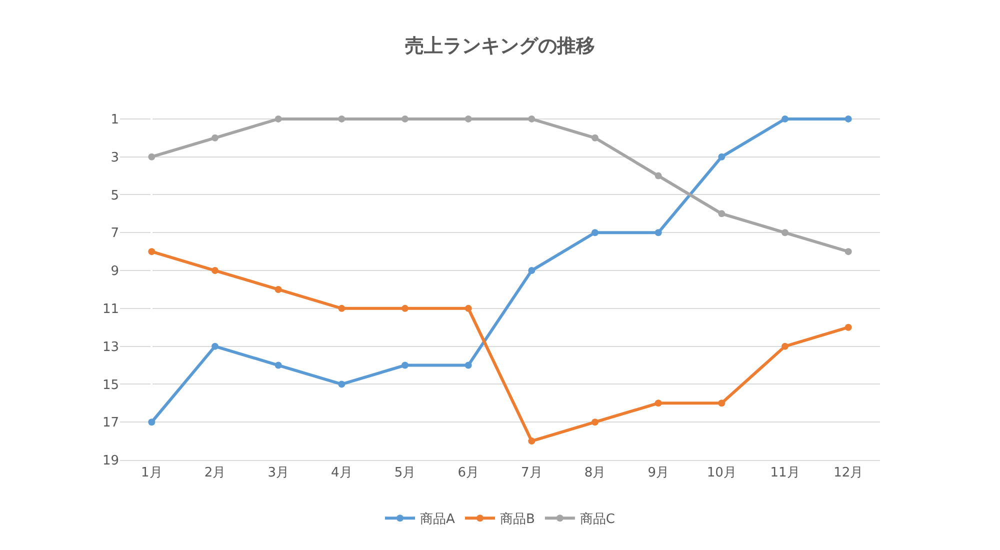  I want to click on y-tick-label: 15, so click(110, 385).